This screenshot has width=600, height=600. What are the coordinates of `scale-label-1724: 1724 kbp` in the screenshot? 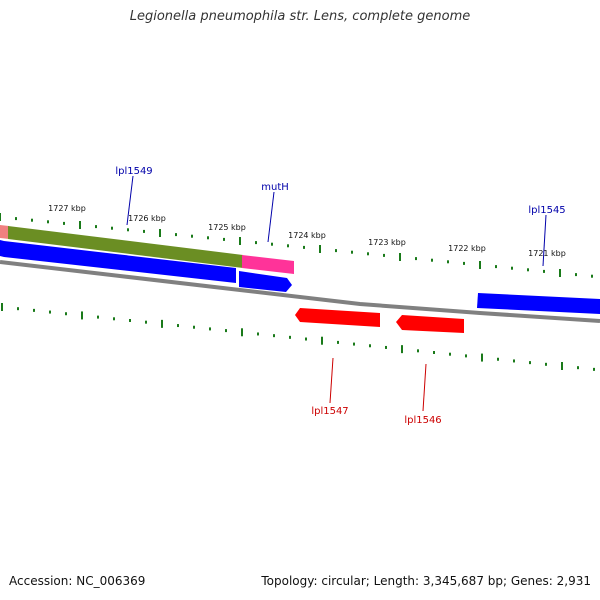 It's located at (307, 235).